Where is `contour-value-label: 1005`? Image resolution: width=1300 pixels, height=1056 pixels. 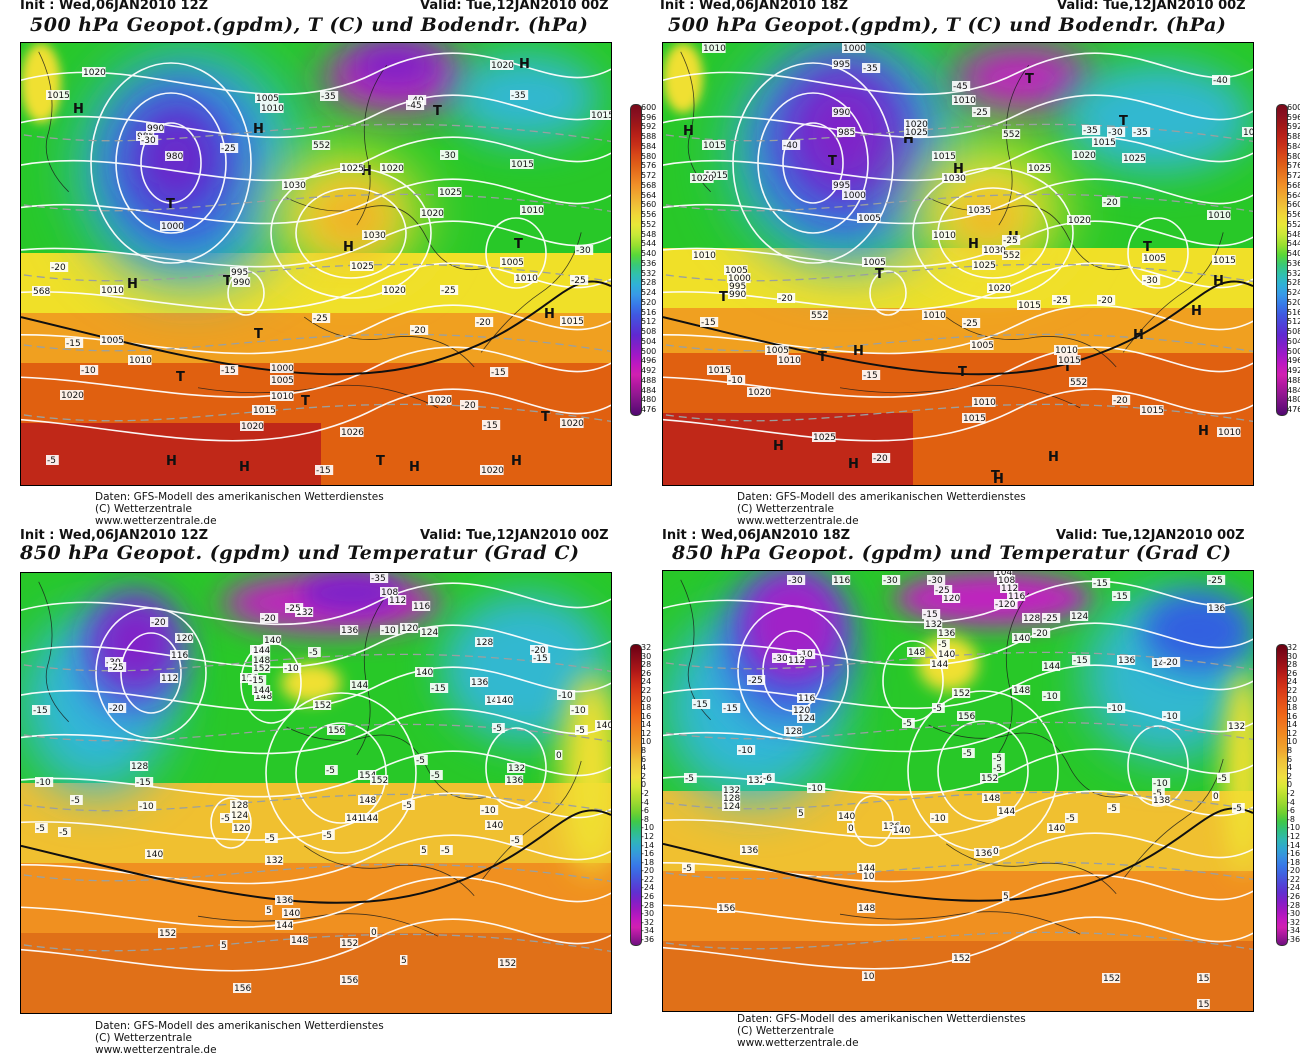
contour-value-label: 1005 is located at coordinates (282, 381).